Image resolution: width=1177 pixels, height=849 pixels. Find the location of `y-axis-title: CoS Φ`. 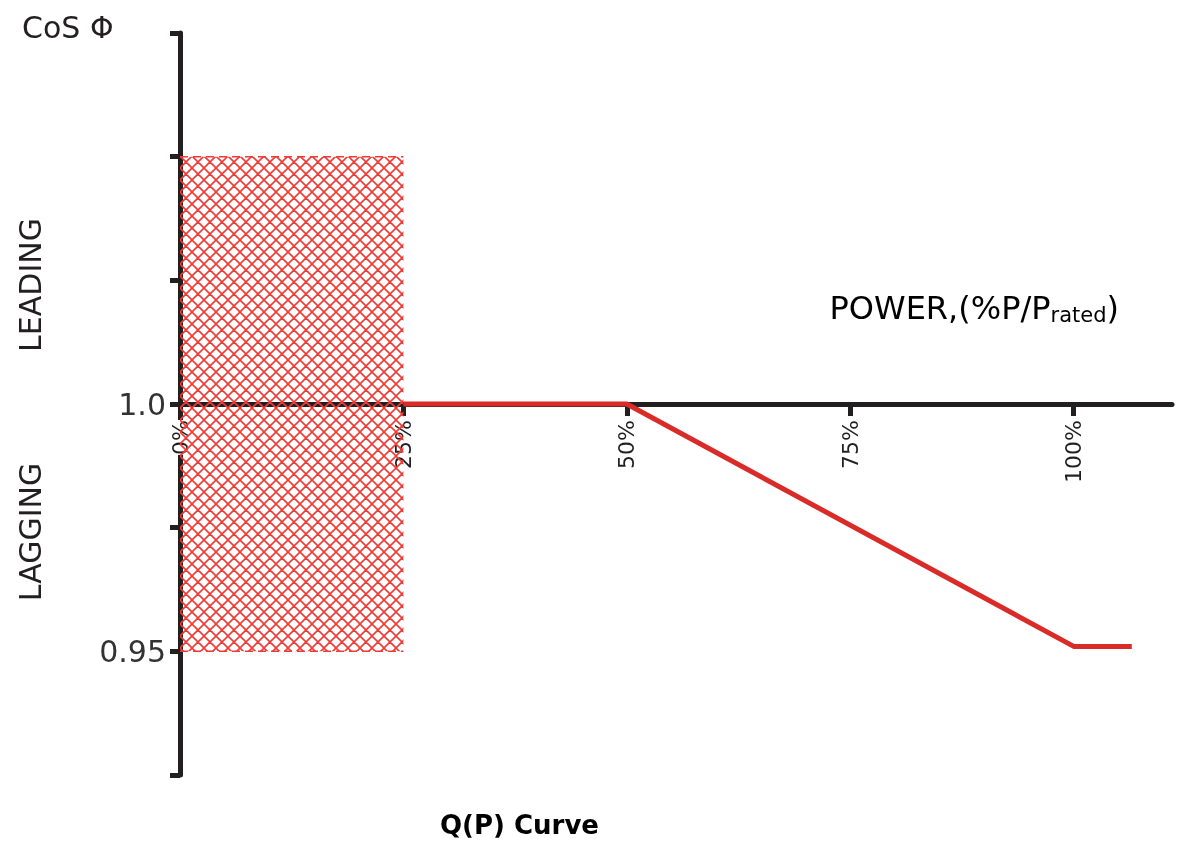

y-axis-title: CoS Φ is located at coordinates (68, 27).